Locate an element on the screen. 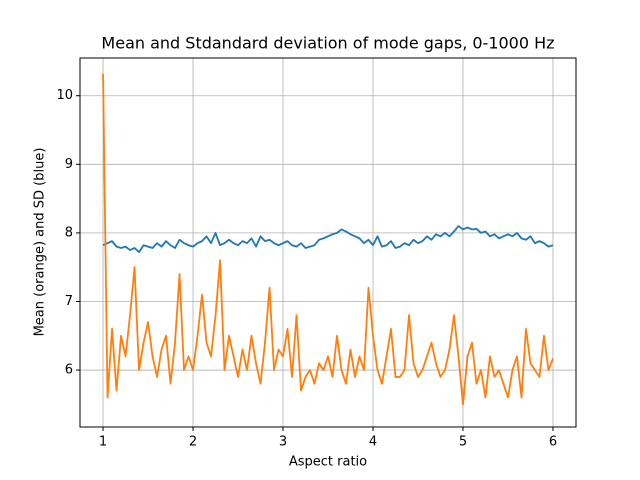 This screenshot has height=480, width=640. y-tick-label: 9 is located at coordinates (69, 164).